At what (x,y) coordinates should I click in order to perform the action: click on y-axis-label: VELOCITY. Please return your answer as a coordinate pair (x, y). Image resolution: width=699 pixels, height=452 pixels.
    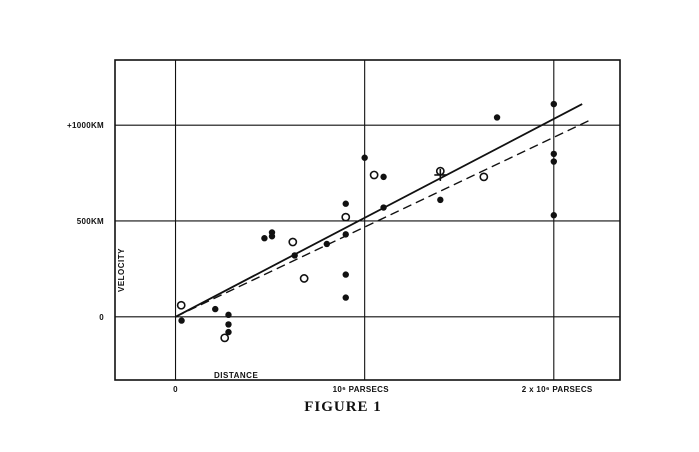
    Looking at the image, I should click on (121, 270).